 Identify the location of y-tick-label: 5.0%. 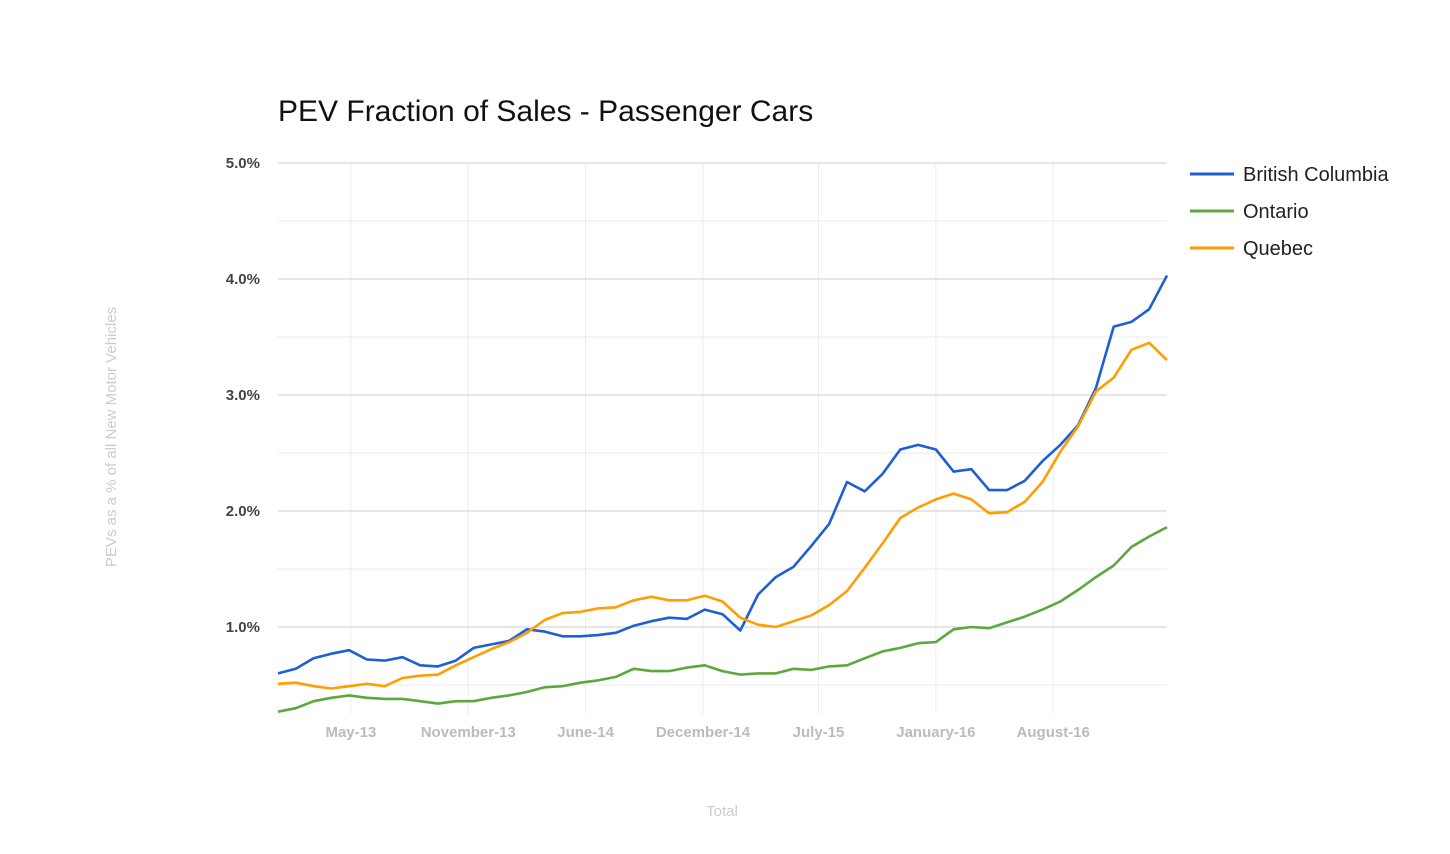
(243, 163).